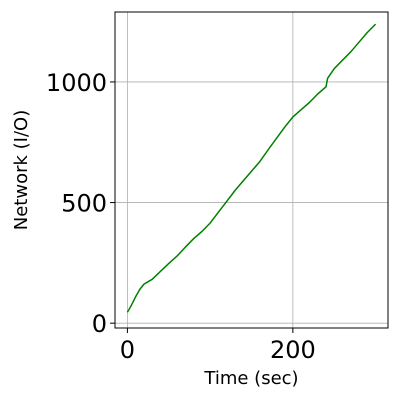  I want to click on y-tick-label: 500, so click(84, 204).